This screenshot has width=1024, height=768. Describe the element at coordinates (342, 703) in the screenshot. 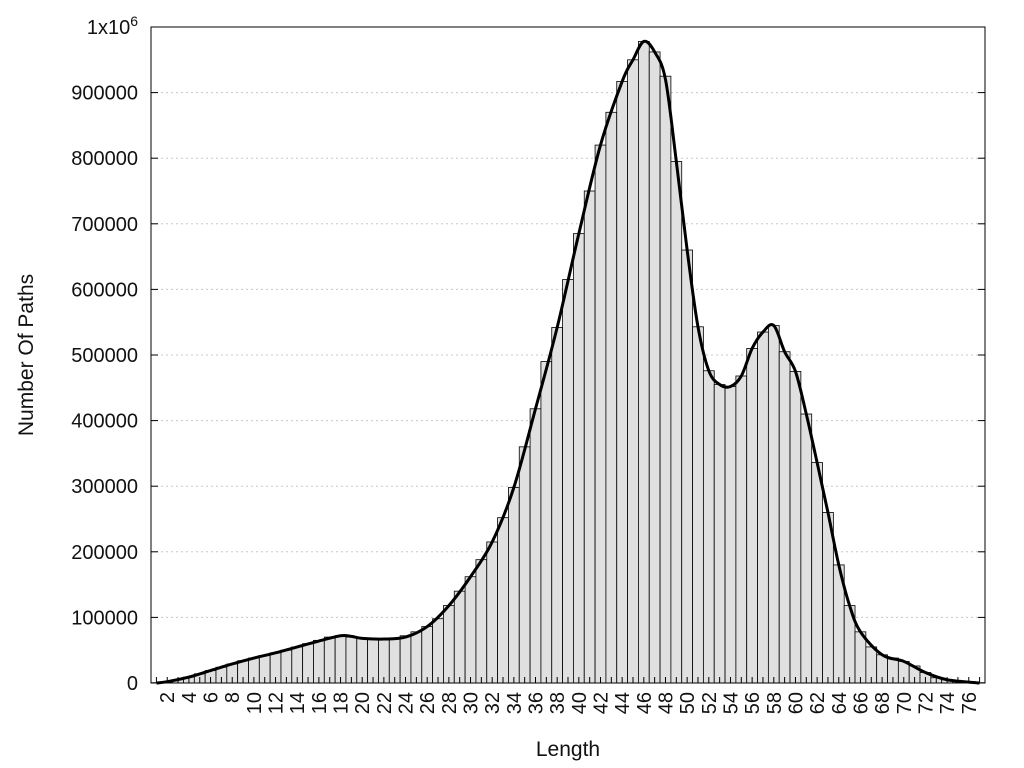

I see `x-tick-label: 18` at that location.